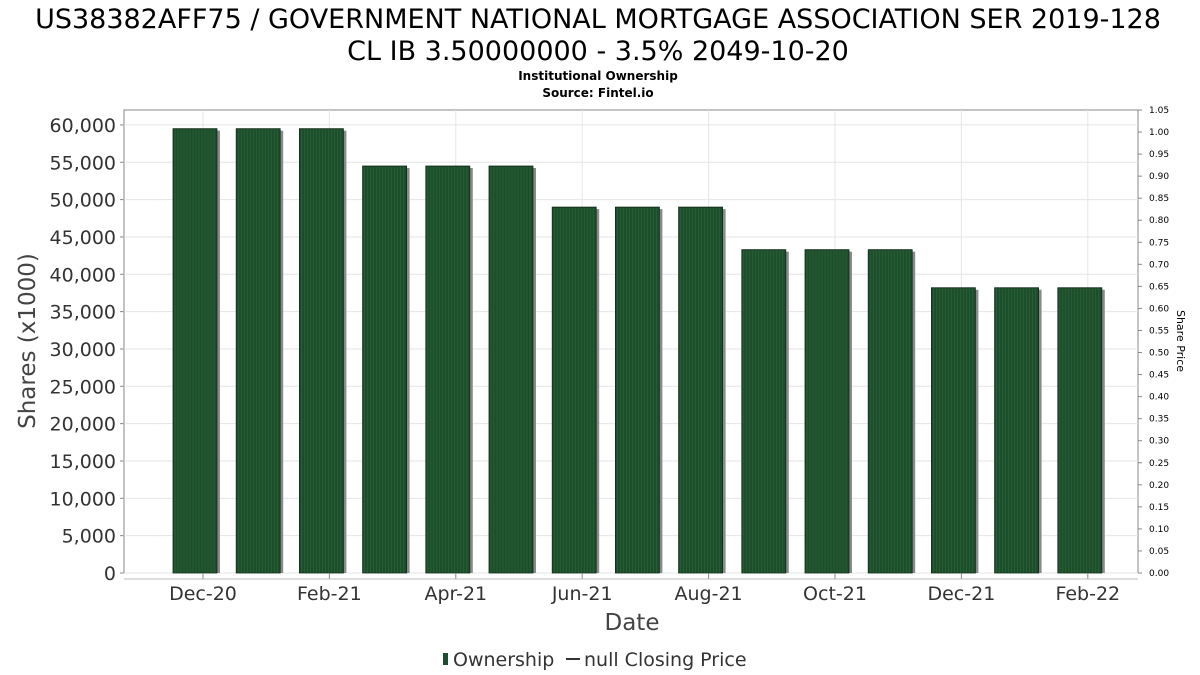  Describe the element at coordinates (1180, 341) in the screenshot. I see `y2-axis-label: Share Price` at that location.